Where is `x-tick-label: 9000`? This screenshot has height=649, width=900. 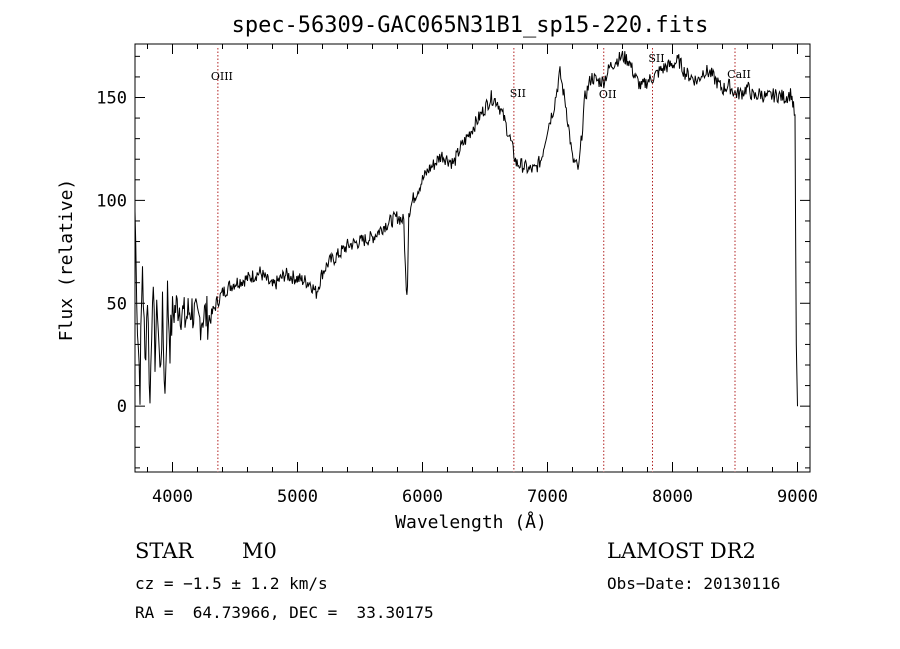 x-tick-label: 9000 is located at coordinates (797, 497).